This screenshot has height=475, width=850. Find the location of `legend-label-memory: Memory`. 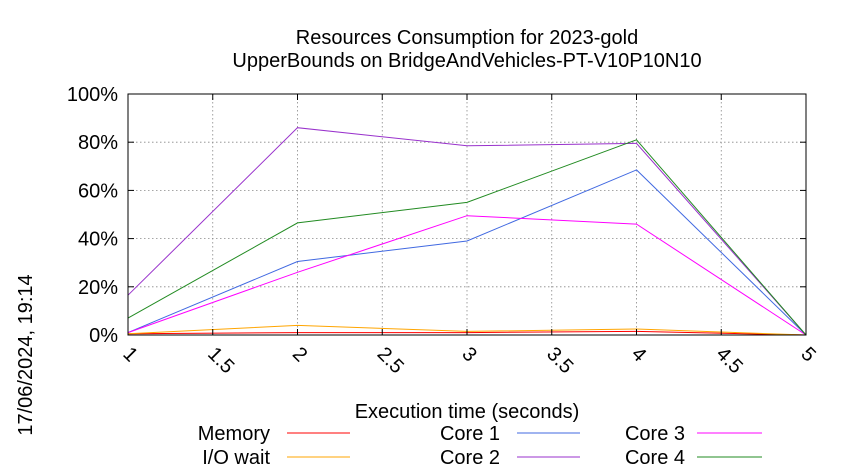

legend-label-memory: Memory is located at coordinates (234, 434).